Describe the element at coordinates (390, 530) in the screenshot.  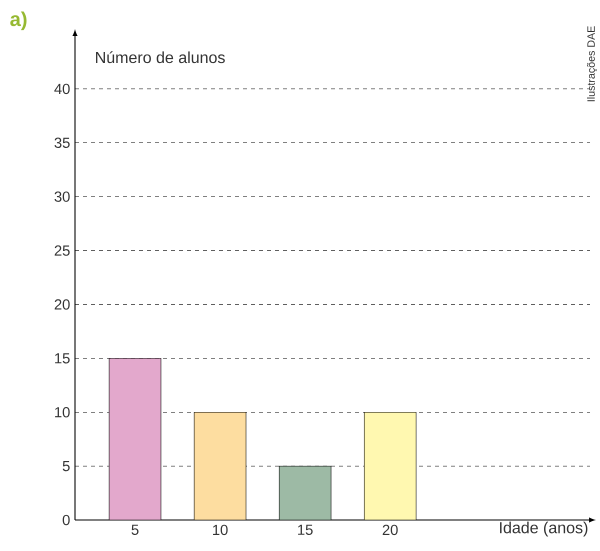
I see `x-tick-label: 20` at that location.